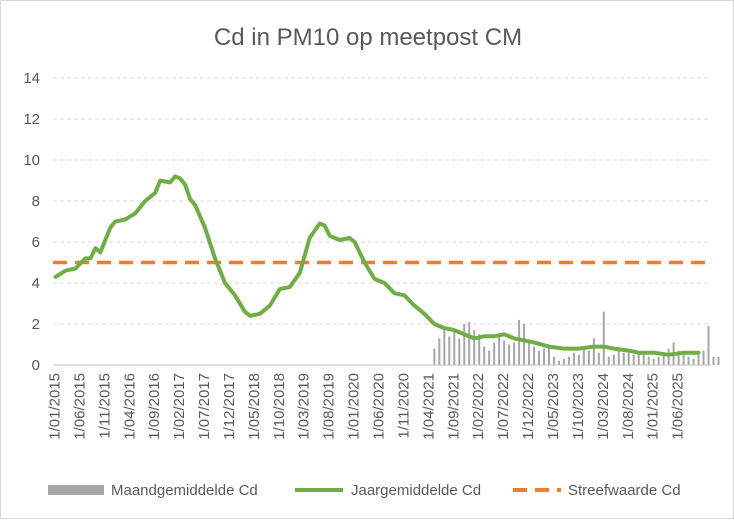 The width and height of the screenshot is (734, 520). I want to click on x-tick-label: 1/01/2025, so click(653, 406).